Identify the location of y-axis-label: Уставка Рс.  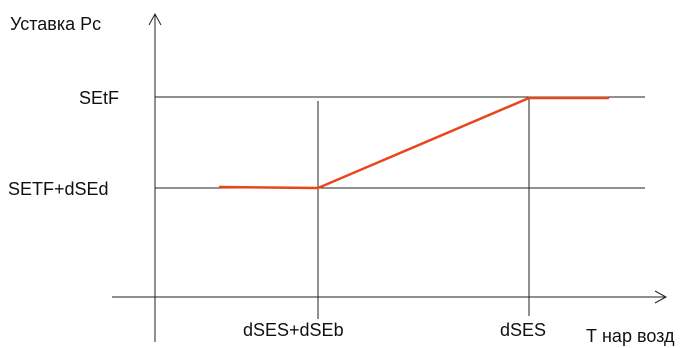
(55, 24).